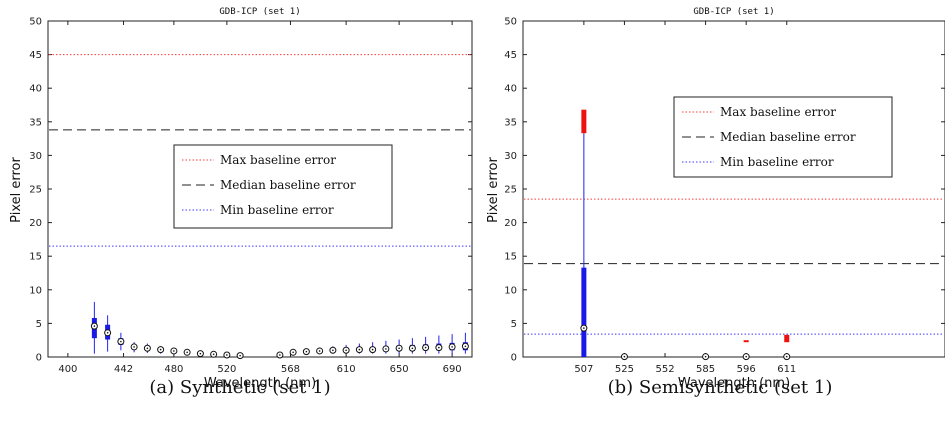 The height and width of the screenshot is (432, 945). What do you see at coordinates (67, 369) in the screenshot?
I see `x-tick-label: 400` at bounding box center [67, 369].